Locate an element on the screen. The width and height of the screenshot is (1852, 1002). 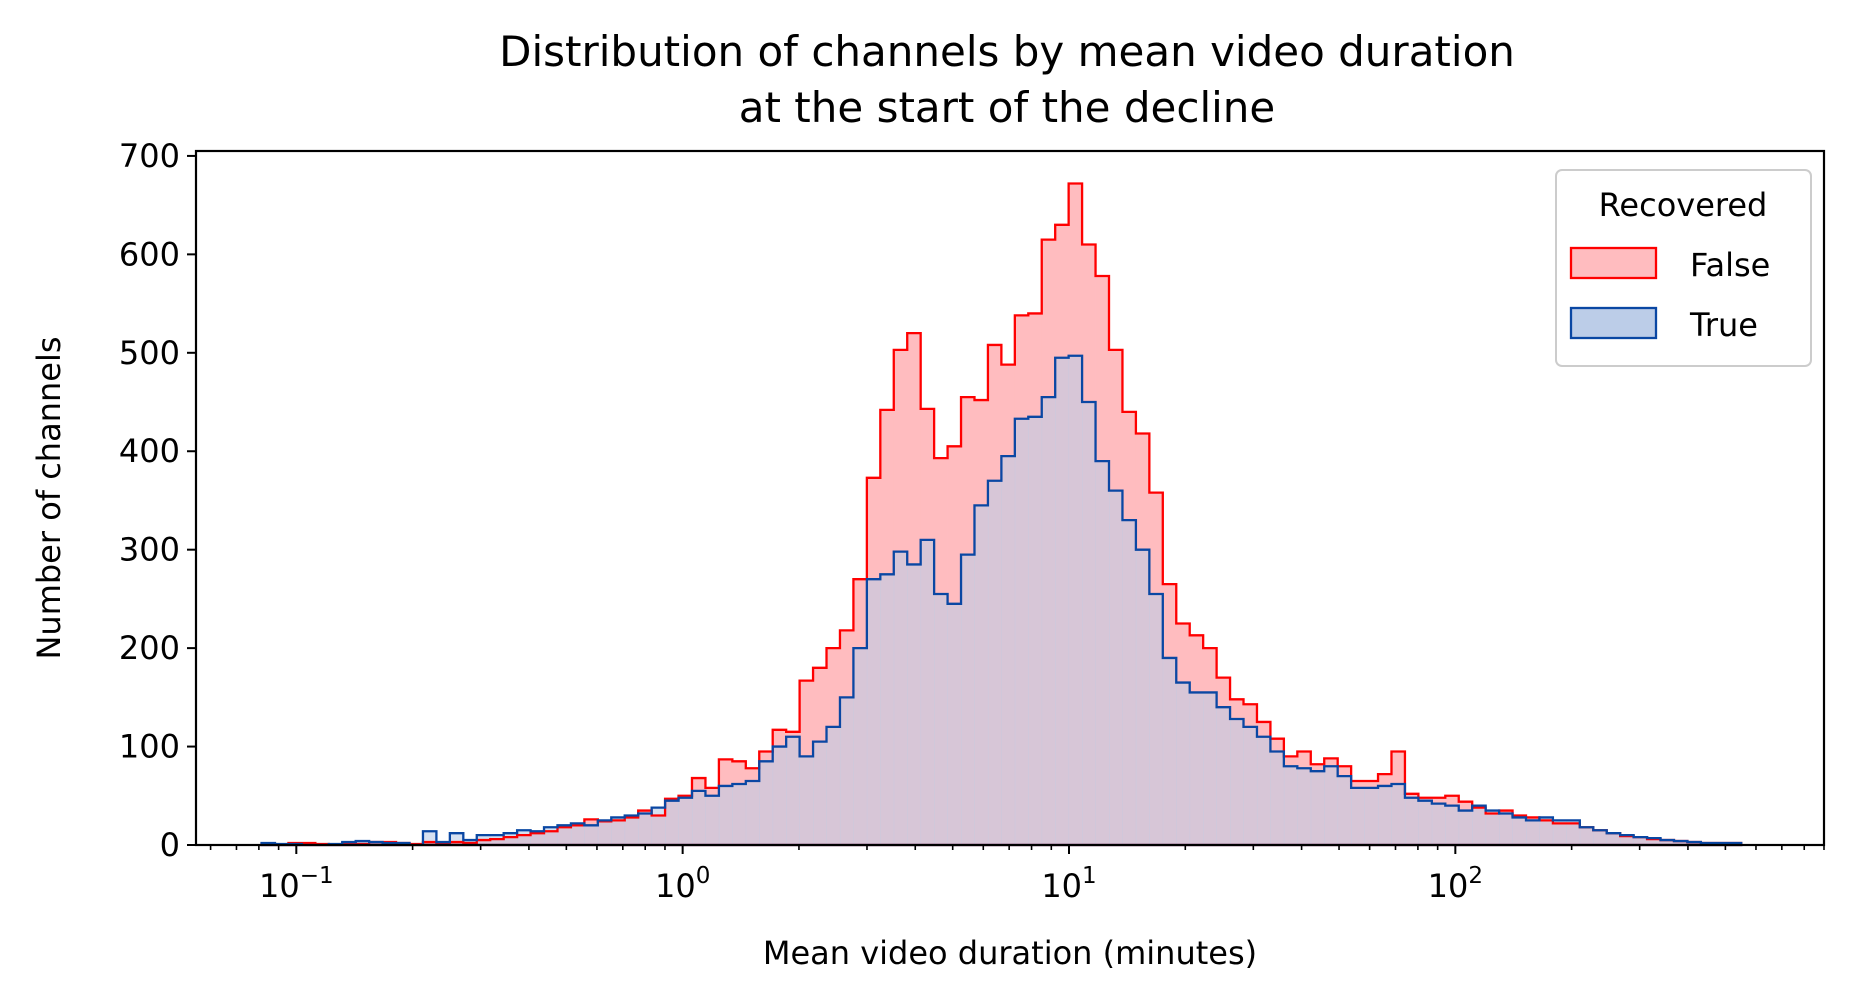
y-tick-label: 400 is located at coordinates (149, 451).